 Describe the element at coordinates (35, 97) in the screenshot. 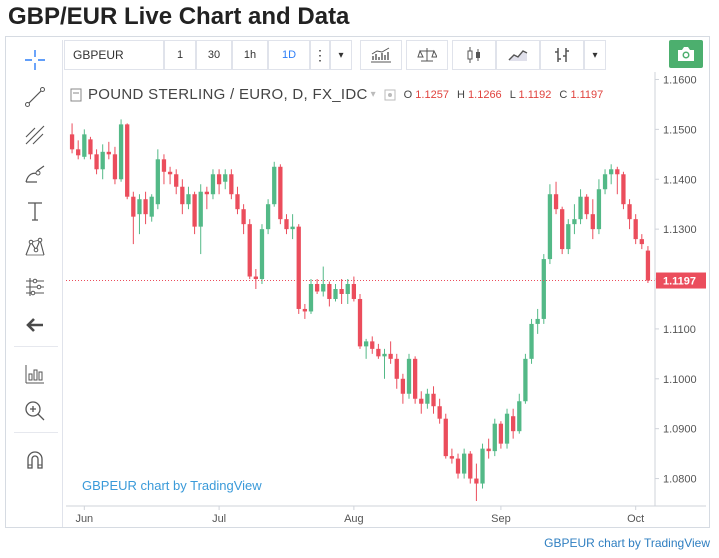

I see `trend-line-tool` at that location.